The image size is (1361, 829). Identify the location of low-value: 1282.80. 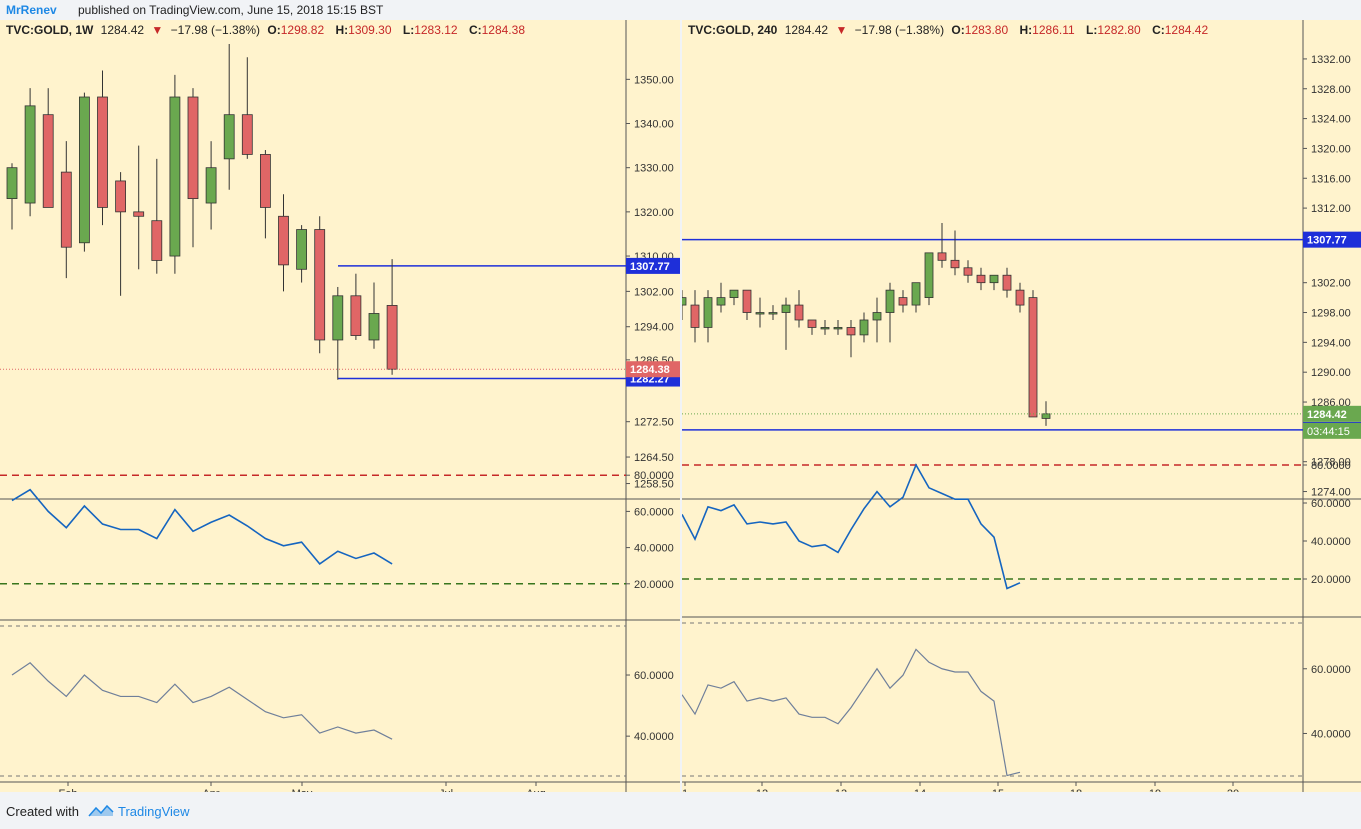
(1119, 30).